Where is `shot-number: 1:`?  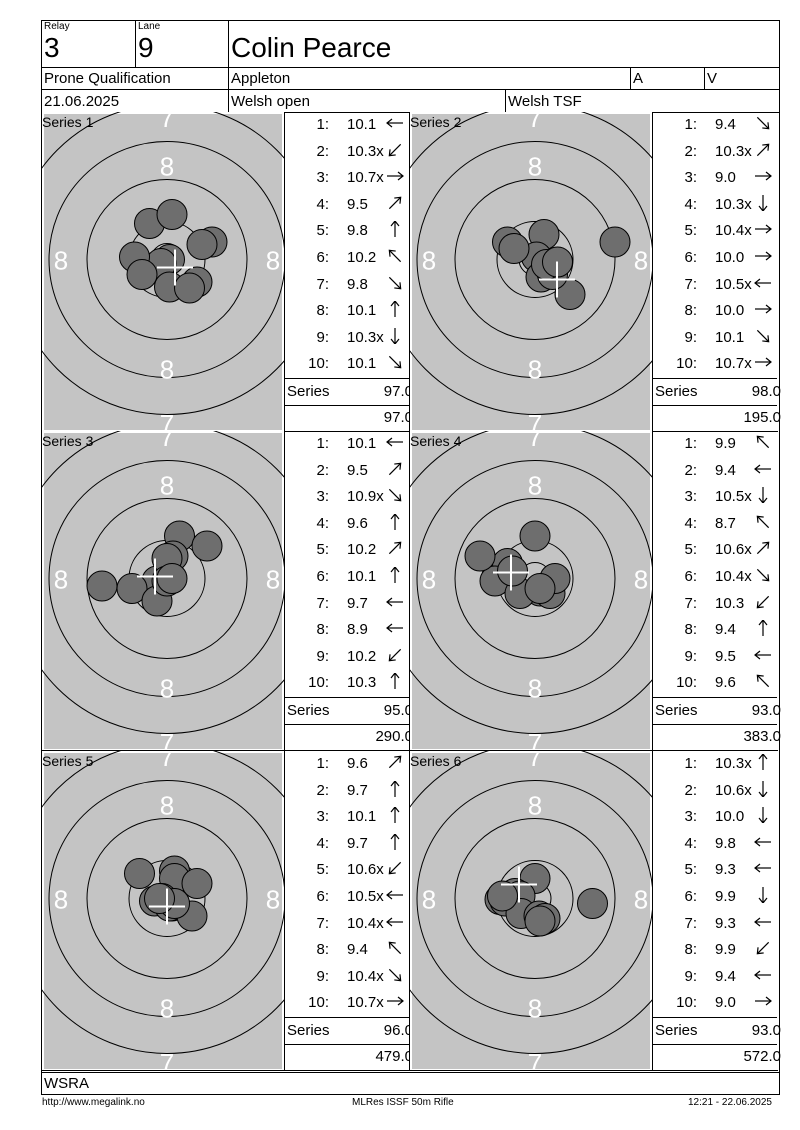
shot-number: 1: is located at coordinates (690, 443).